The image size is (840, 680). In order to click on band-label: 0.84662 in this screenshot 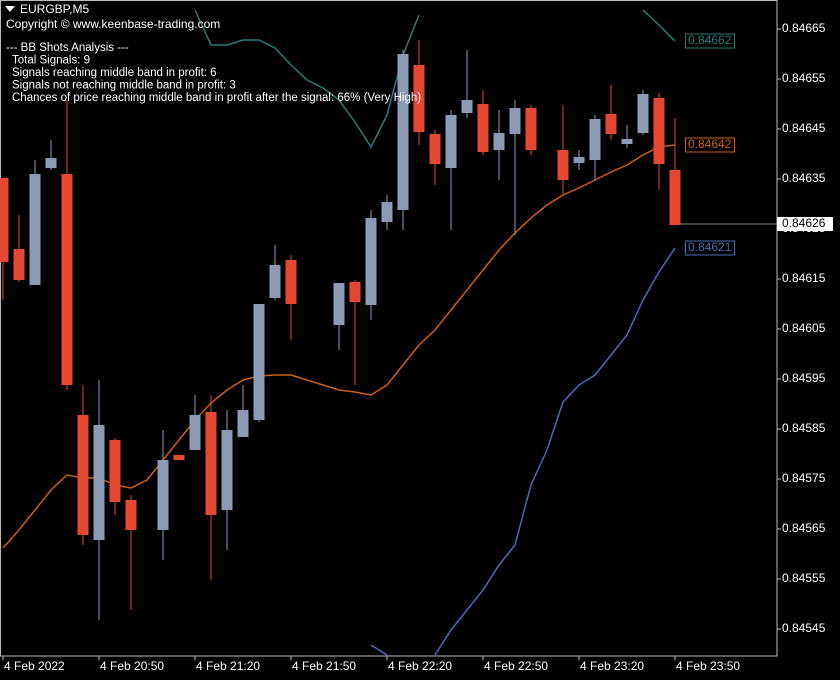, I will do `click(710, 40)`.